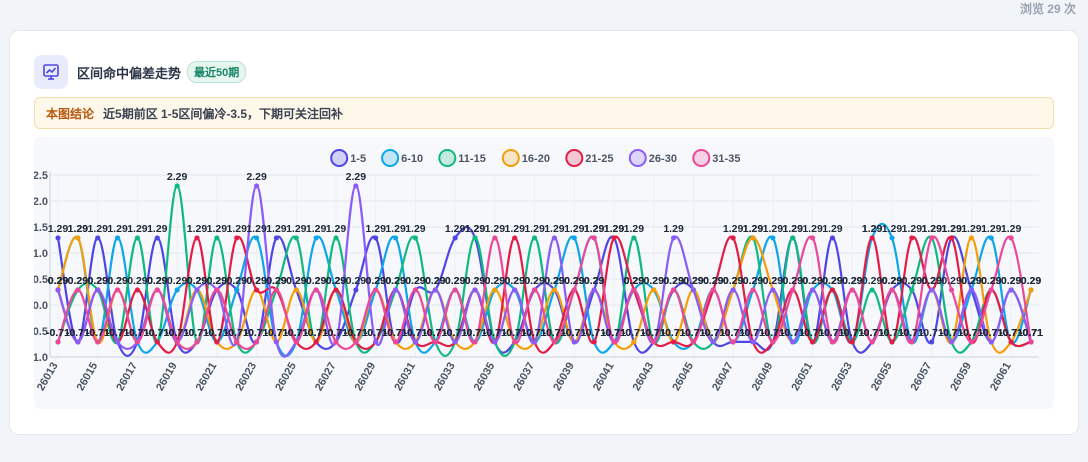 The height and width of the screenshot is (462, 1088). Describe the element at coordinates (48, 377) in the screenshot. I see `x-tick-label: 26013` at that location.